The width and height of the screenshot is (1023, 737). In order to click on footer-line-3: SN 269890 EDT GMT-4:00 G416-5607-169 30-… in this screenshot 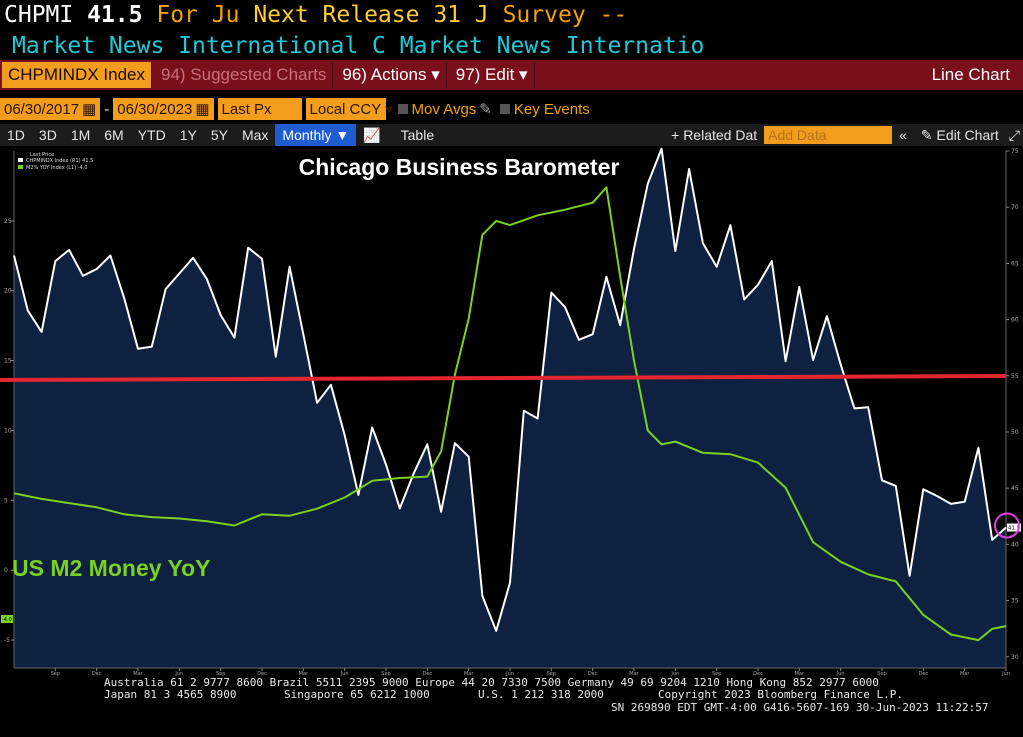, I will do `click(800, 707)`.